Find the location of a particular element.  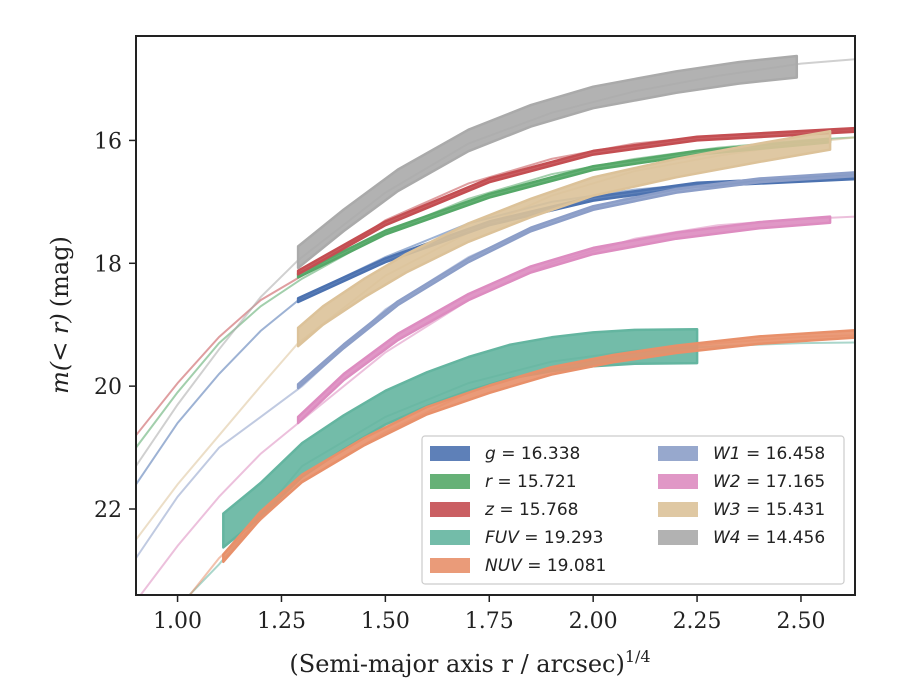

x-axis-label-exponent: 1/4 is located at coordinates (638, 656).